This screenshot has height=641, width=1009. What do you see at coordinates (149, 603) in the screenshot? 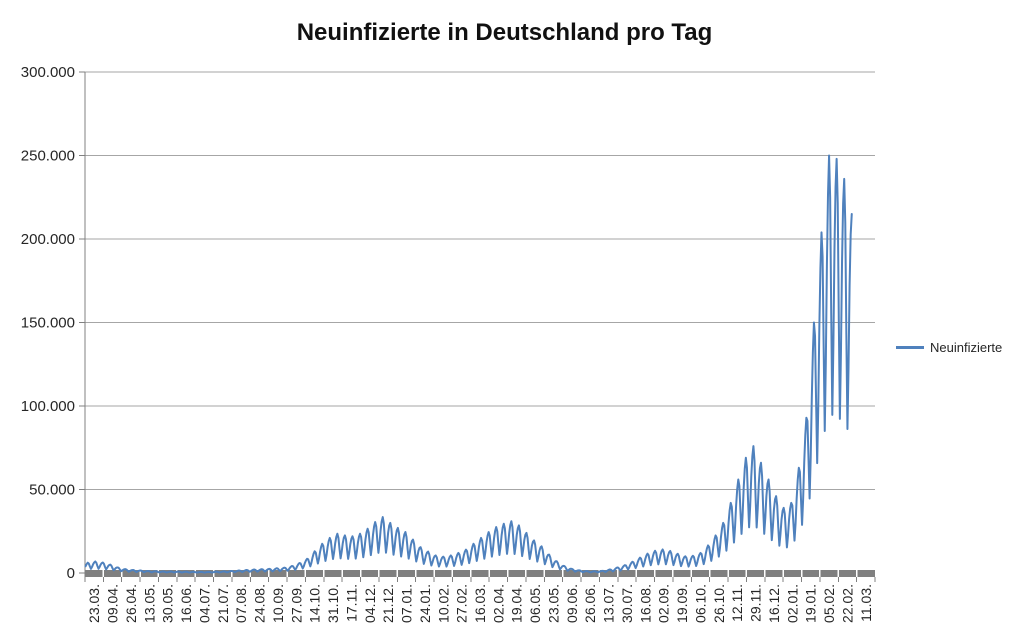
I see `x-axis-tick-label: 13.05.` at bounding box center [149, 603].